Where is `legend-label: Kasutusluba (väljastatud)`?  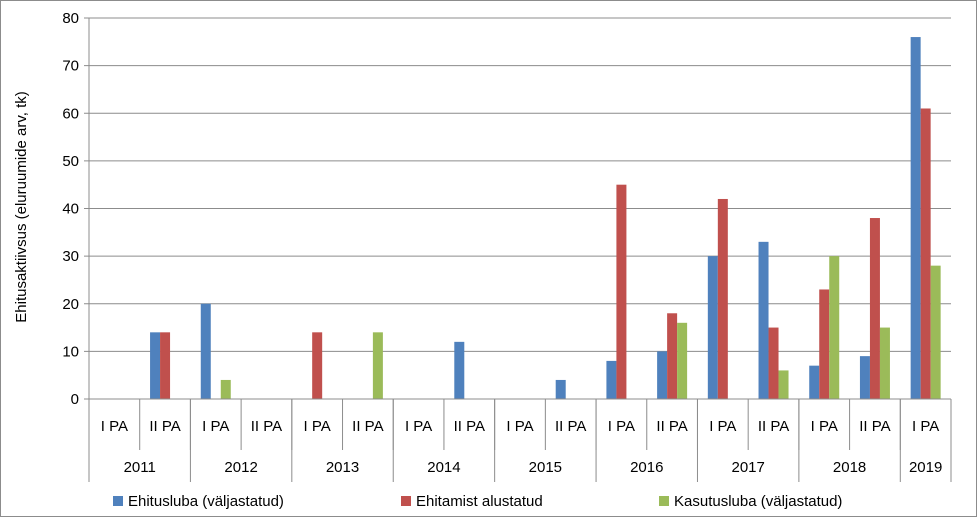
legend-label: Kasutusluba (väljastatud) is located at coordinates (758, 501).